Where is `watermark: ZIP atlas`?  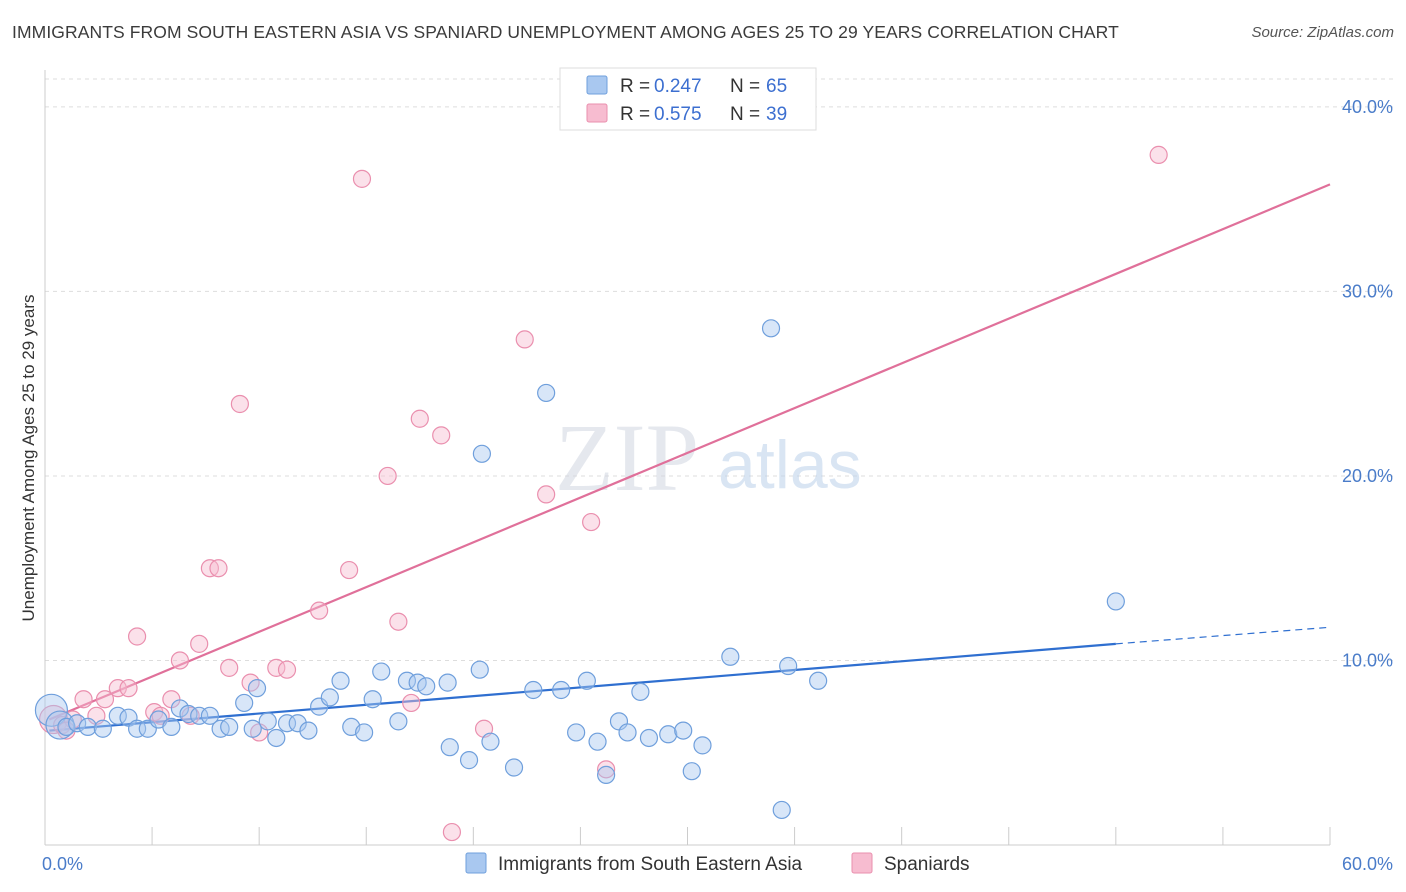
watermark: ZIP atlas is located at coordinates (708, 457).